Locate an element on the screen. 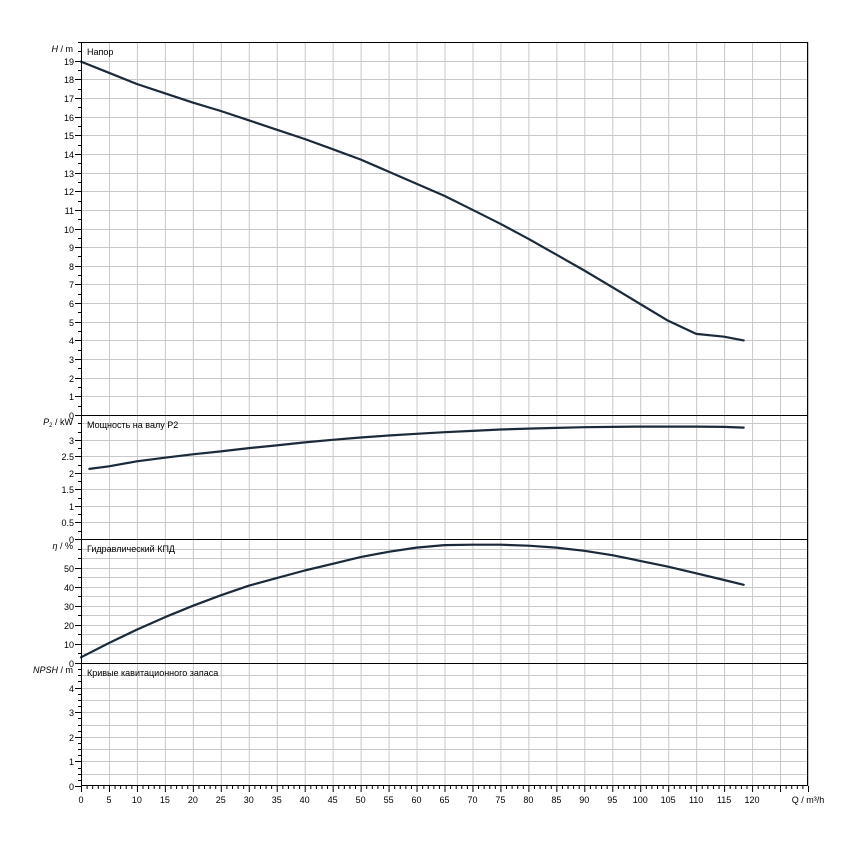 This screenshot has height=850, width=850. x-tick-label: 15 is located at coordinates (165, 800).